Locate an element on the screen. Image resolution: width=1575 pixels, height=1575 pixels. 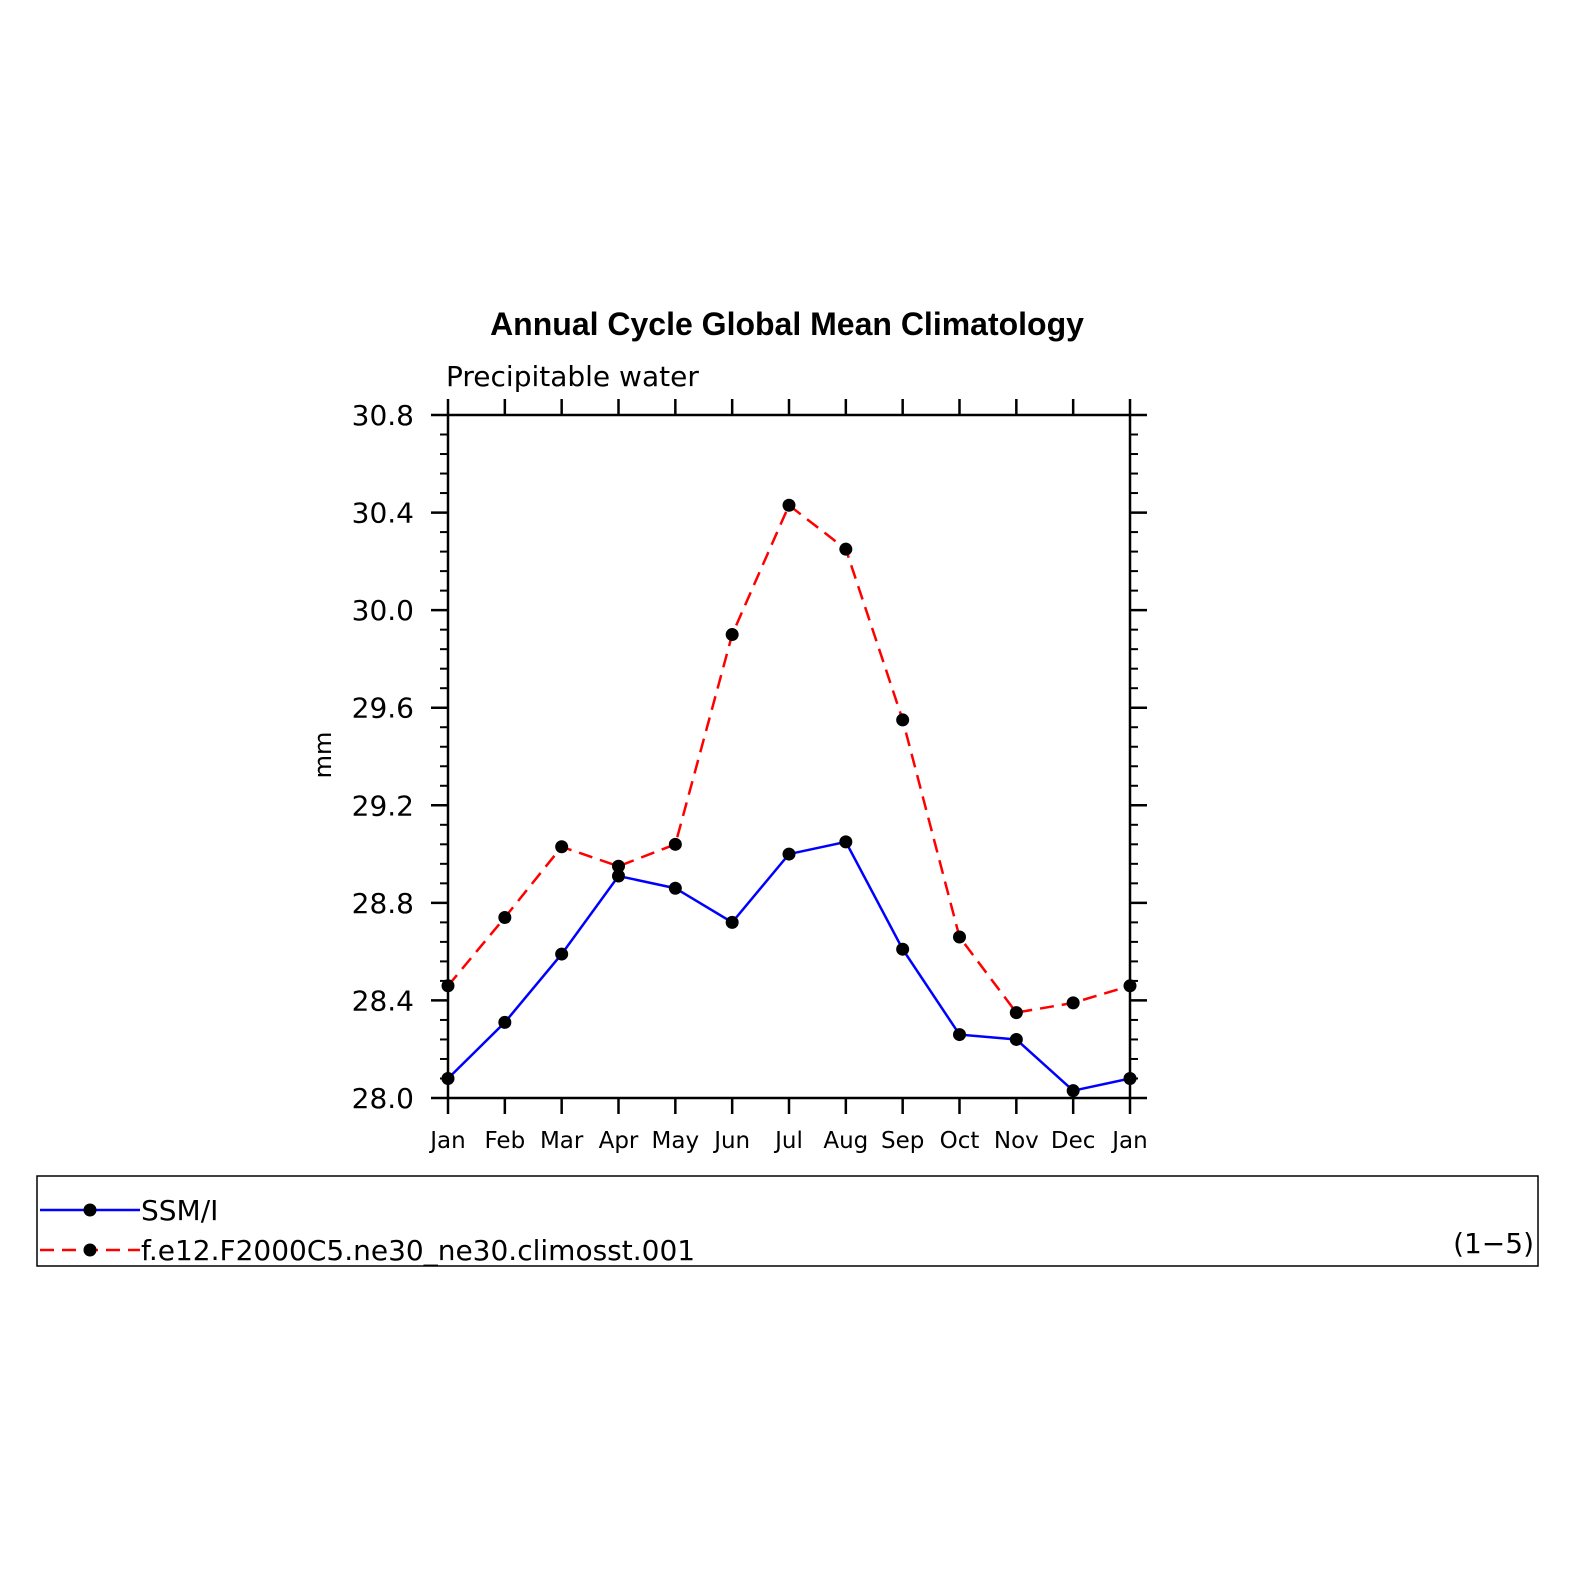
chart-title: Annual Cycle Global Mean Climatology is located at coordinates (787, 324).